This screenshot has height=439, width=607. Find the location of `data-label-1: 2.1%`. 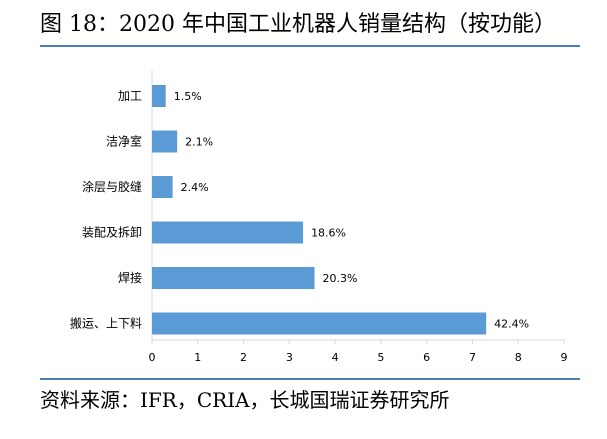

data-label-1: 2.1% is located at coordinates (199, 142).